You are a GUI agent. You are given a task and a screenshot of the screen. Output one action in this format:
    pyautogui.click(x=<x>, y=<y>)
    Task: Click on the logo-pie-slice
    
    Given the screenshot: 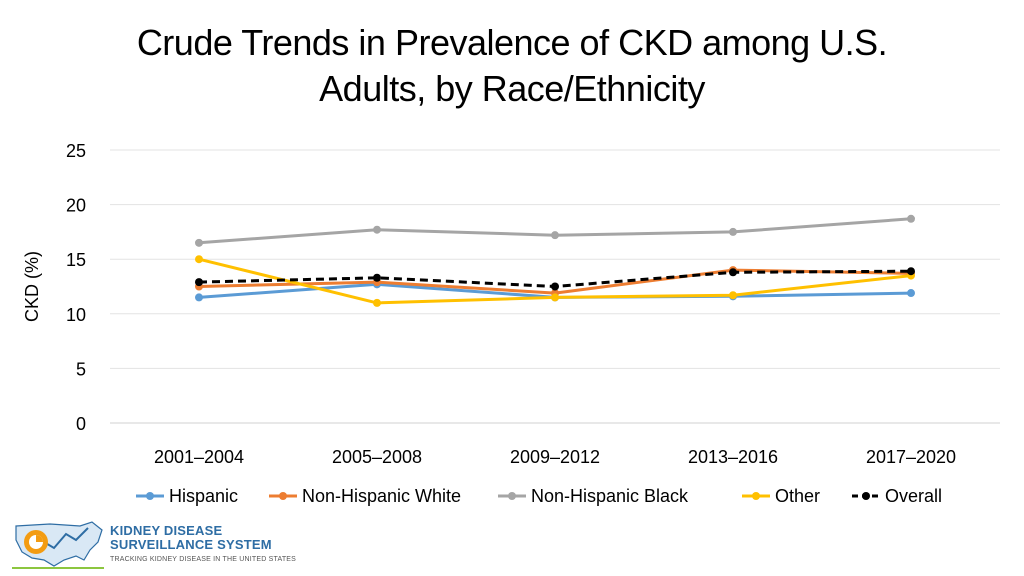 What is the action you would take?
    pyautogui.click(x=39, y=538)
    